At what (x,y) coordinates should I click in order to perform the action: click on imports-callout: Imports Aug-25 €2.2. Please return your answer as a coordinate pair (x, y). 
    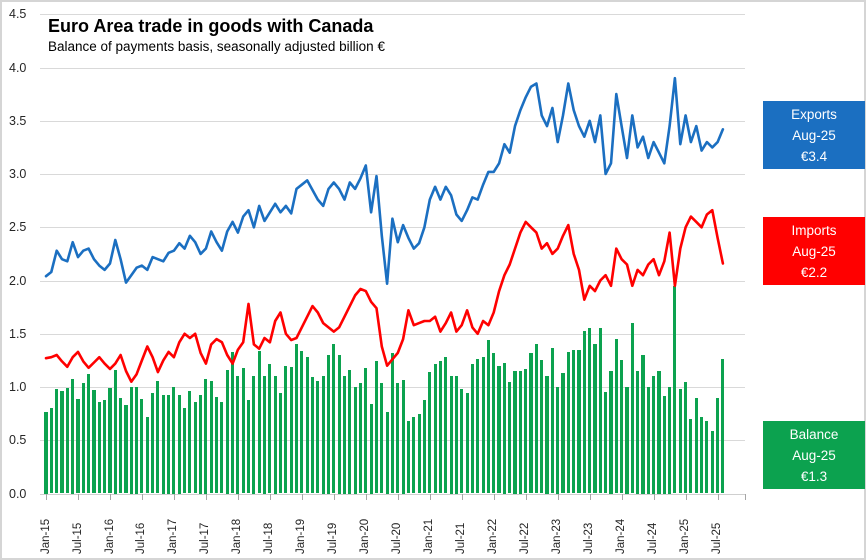
    Looking at the image, I should click on (814, 251).